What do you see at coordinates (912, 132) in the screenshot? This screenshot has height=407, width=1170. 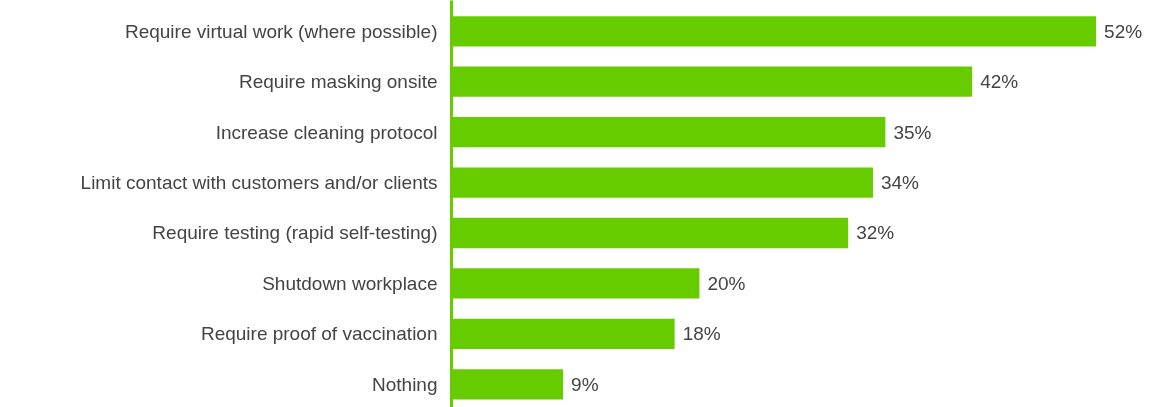 I see `data-label: 35%` at bounding box center [912, 132].